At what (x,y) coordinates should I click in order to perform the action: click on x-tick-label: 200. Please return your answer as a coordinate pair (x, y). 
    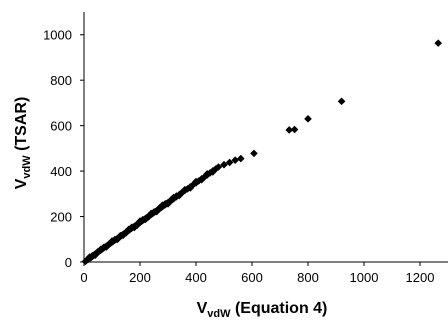
    Looking at the image, I should click on (140, 277).